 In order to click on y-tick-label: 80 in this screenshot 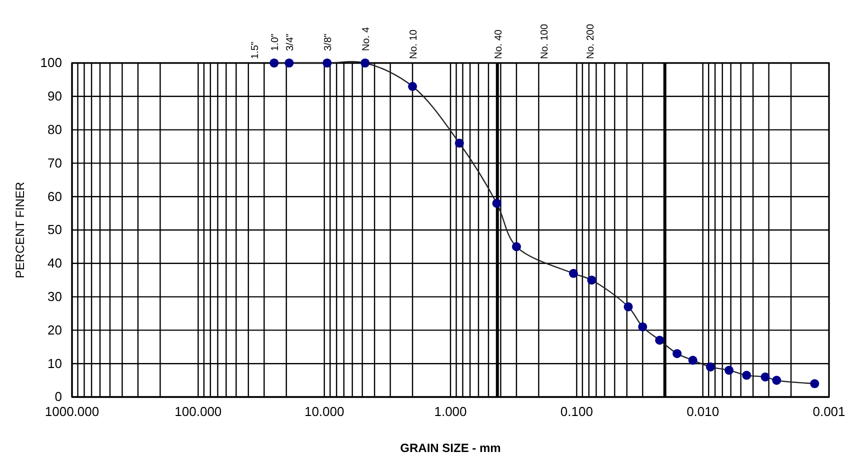, I will do `click(55, 129)`.